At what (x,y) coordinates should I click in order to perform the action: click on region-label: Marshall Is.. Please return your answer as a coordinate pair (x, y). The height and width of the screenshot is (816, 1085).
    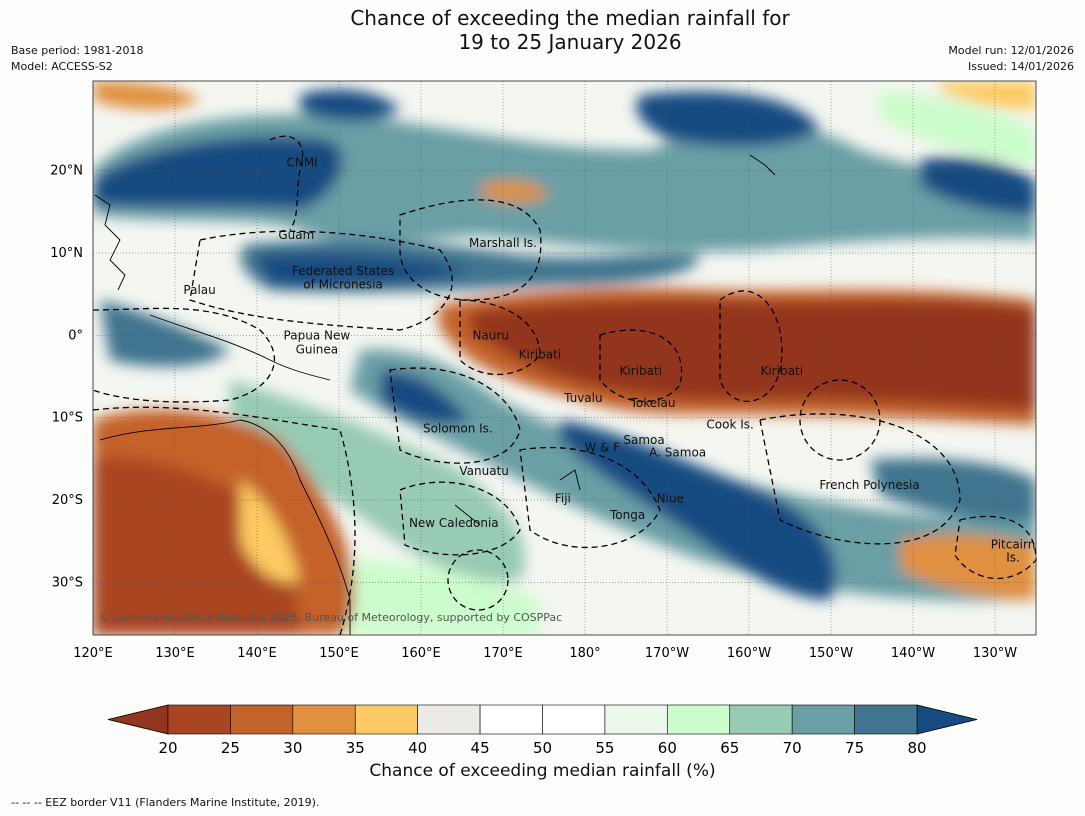
    Looking at the image, I should click on (503, 243).